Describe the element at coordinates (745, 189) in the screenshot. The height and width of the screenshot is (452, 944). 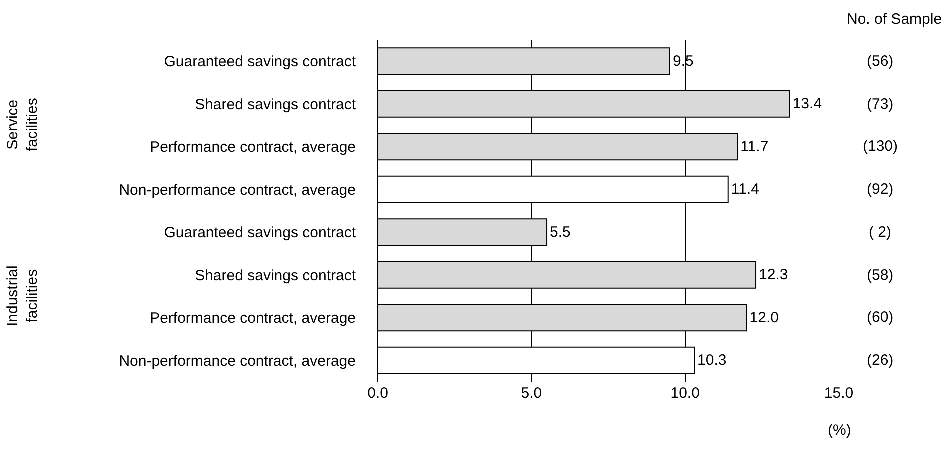
I see `data-label: 11.4` at that location.